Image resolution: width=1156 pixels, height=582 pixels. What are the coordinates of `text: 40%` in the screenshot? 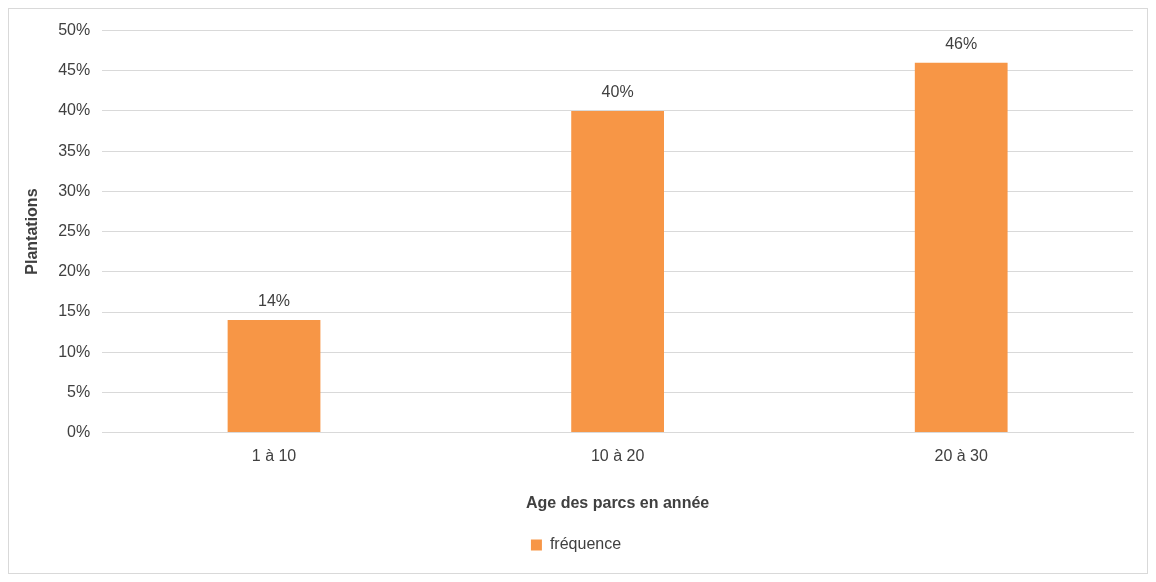 It's located at (617, 92).